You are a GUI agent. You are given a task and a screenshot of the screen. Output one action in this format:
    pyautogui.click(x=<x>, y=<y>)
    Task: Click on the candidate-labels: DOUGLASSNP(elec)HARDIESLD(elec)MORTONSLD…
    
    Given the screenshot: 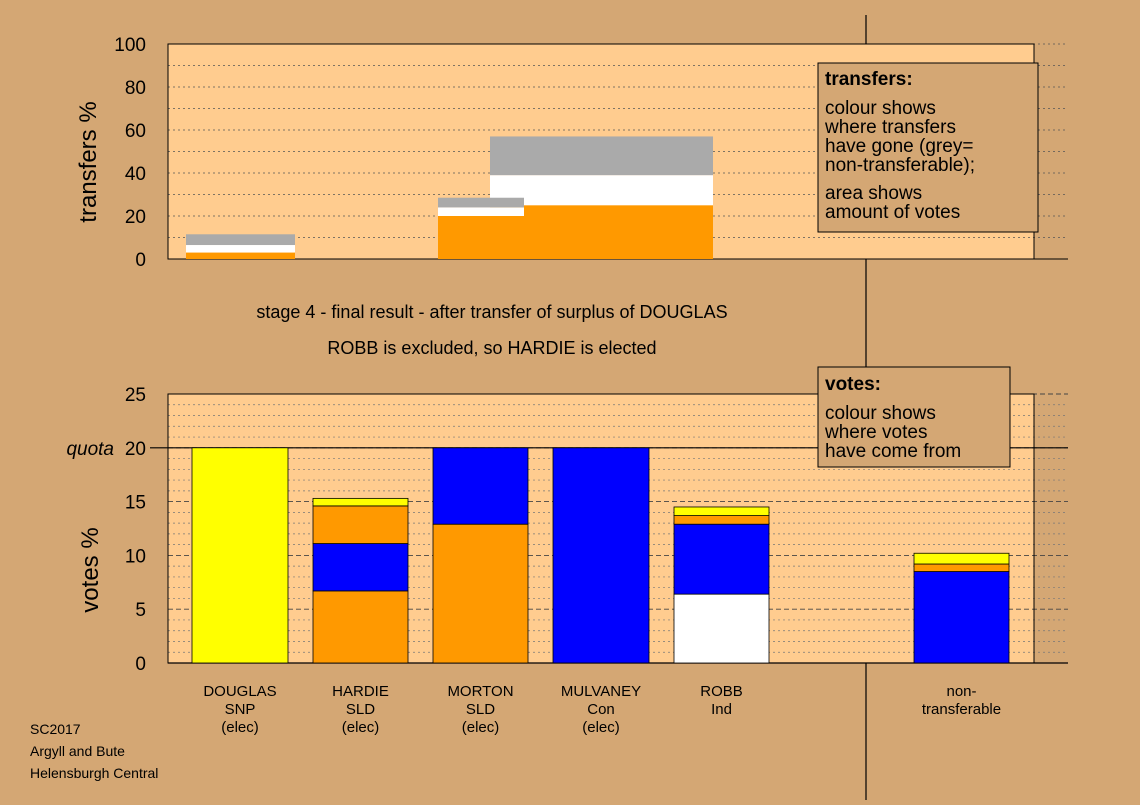 What is the action you would take?
    pyautogui.click(x=602, y=709)
    